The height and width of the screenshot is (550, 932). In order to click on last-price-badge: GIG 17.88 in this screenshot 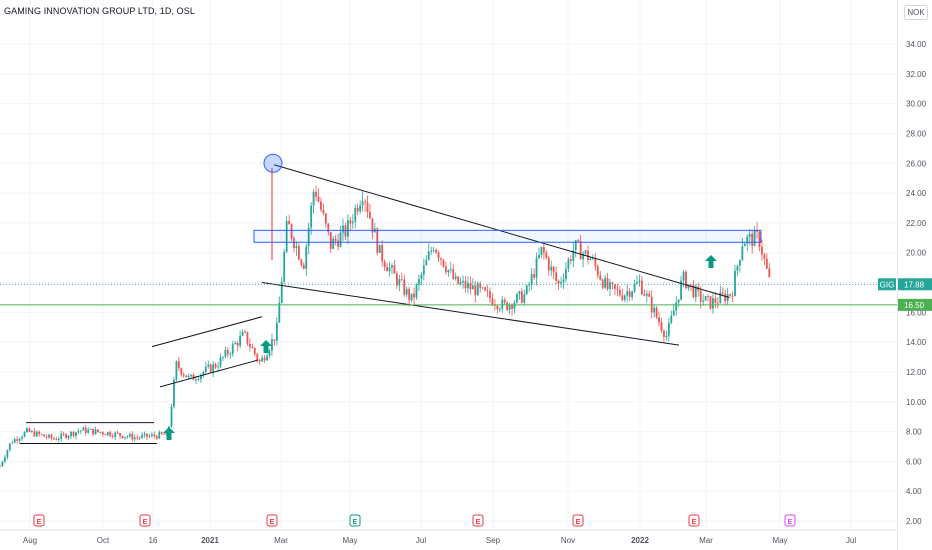, I will do `click(905, 284)`.